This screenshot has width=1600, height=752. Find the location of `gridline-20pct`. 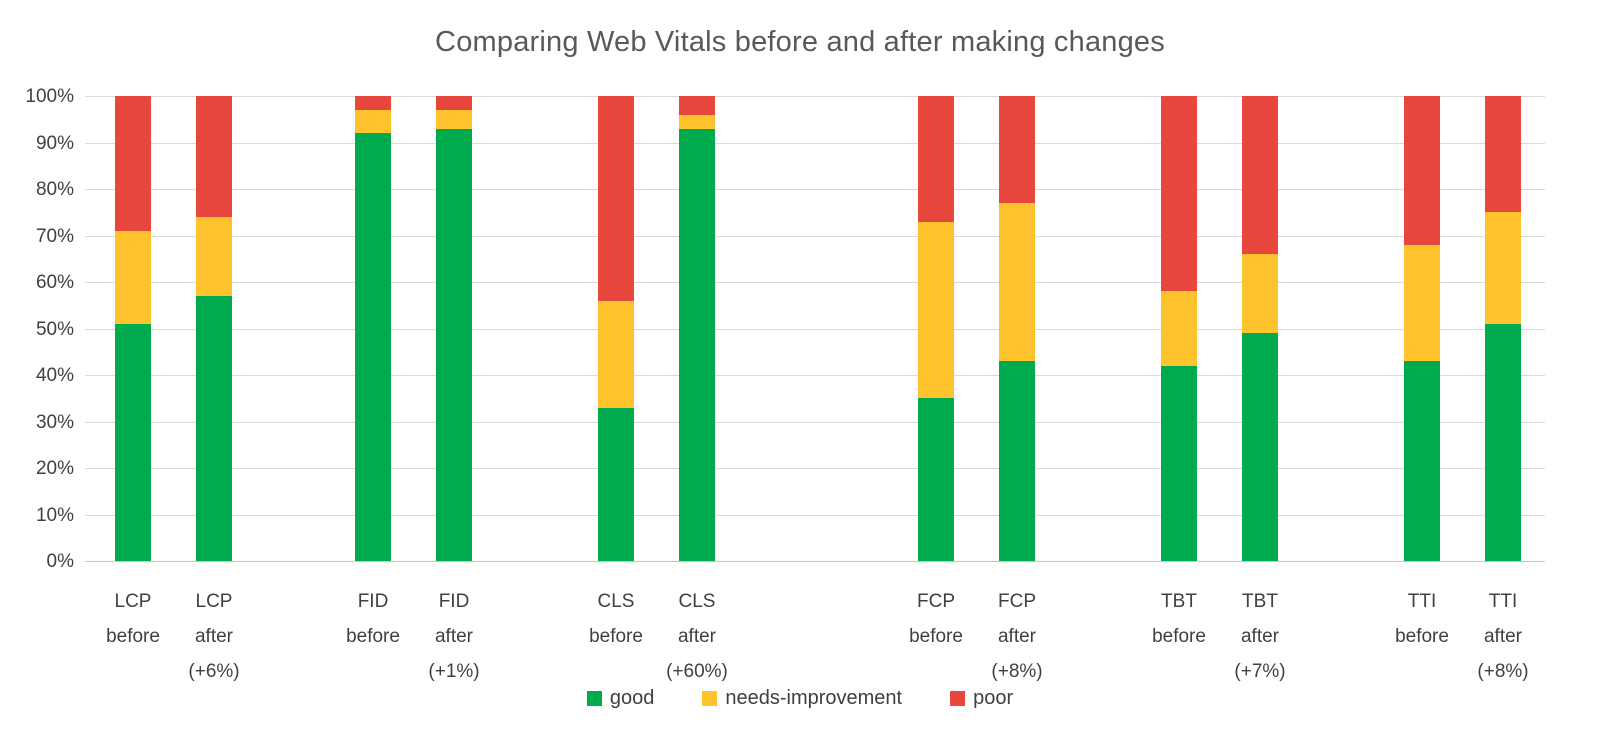

gridline-20pct is located at coordinates (815, 468).